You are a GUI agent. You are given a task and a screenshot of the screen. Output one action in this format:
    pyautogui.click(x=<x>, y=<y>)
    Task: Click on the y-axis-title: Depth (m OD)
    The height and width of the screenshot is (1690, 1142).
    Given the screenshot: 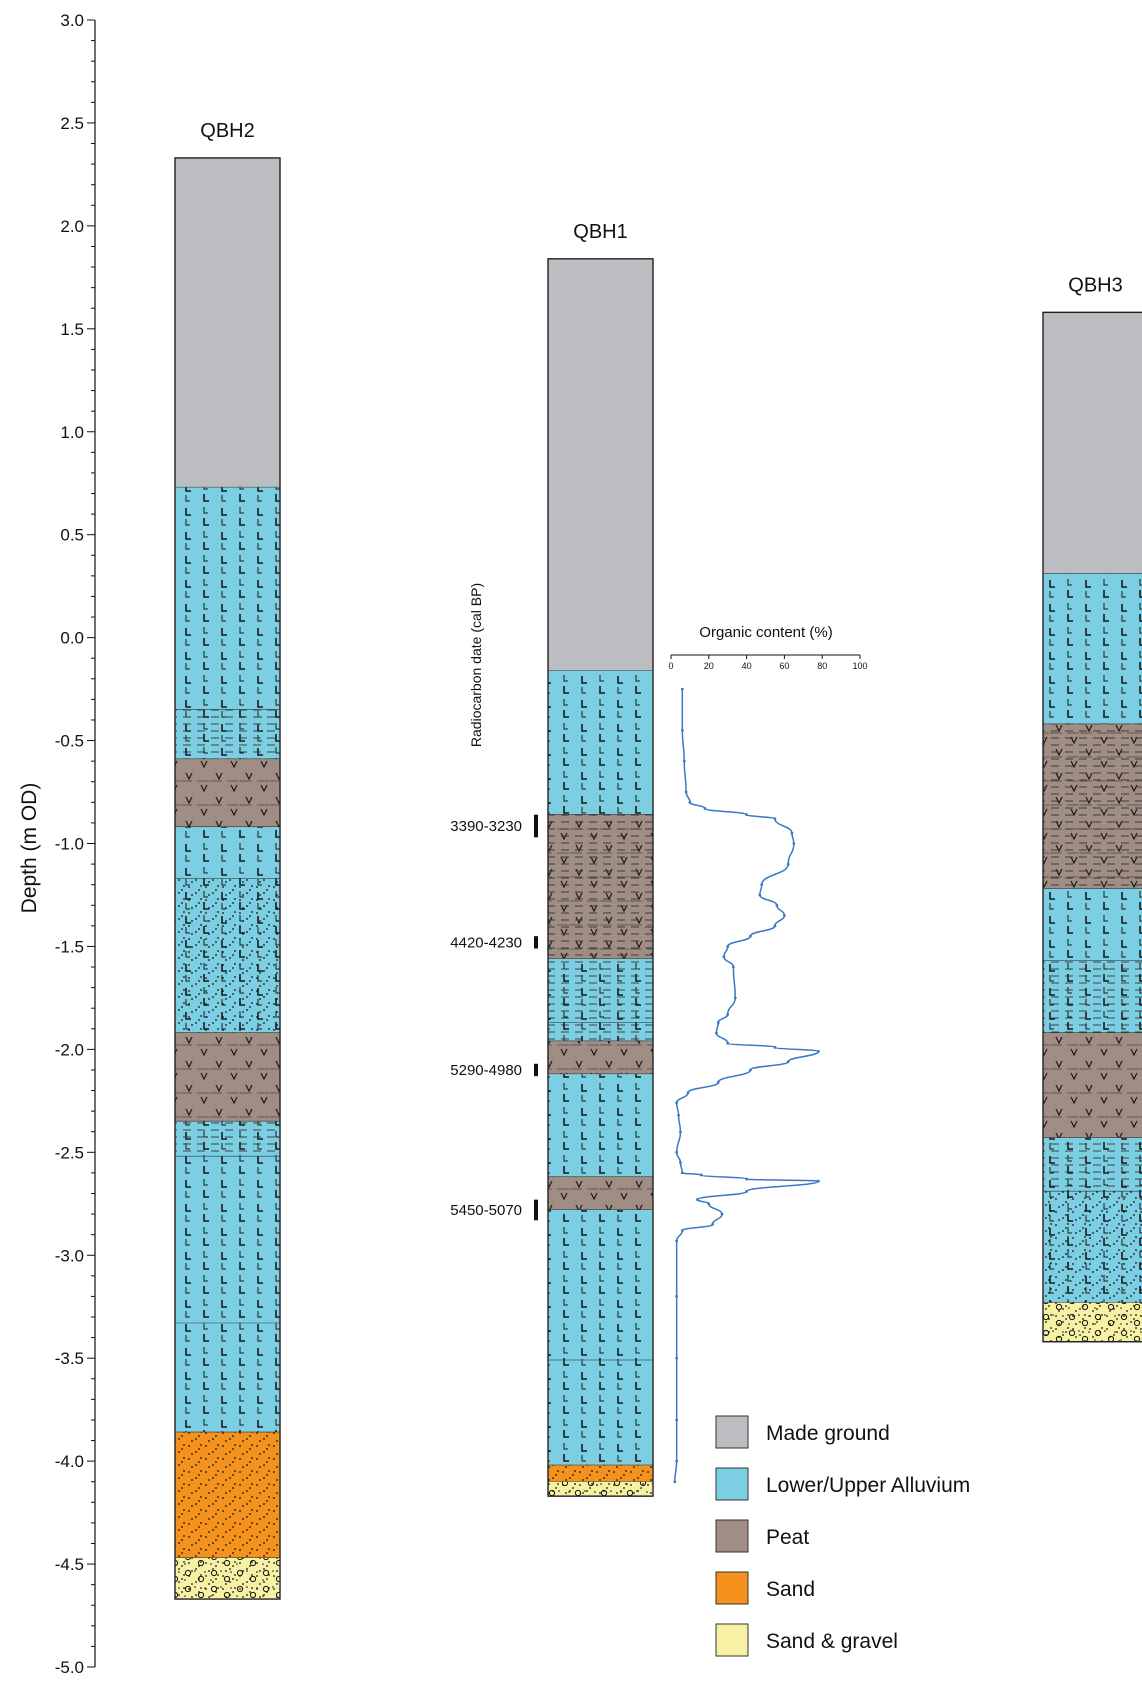 What is the action you would take?
    pyautogui.click(x=29, y=848)
    